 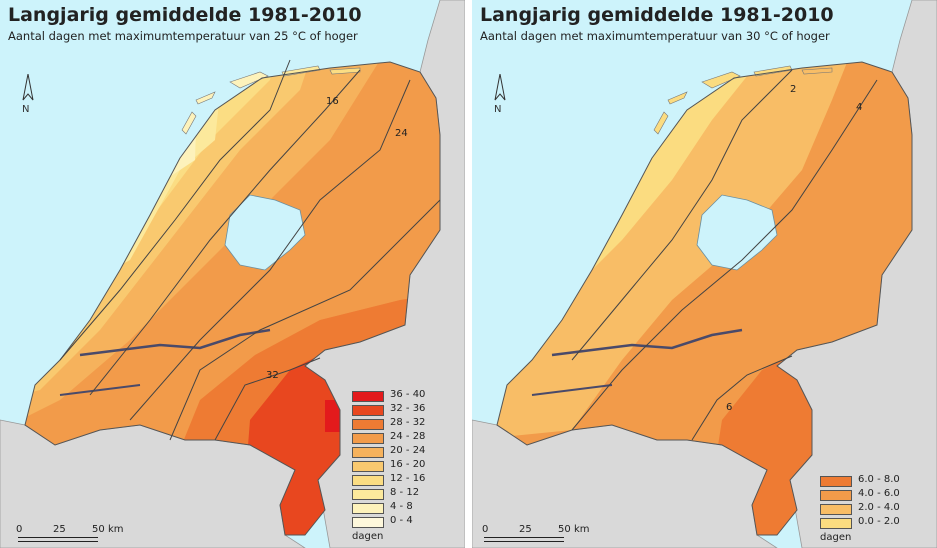 What do you see at coordinates (332, 101) in the screenshot?
I see `contour-label-16: 16` at bounding box center [332, 101].